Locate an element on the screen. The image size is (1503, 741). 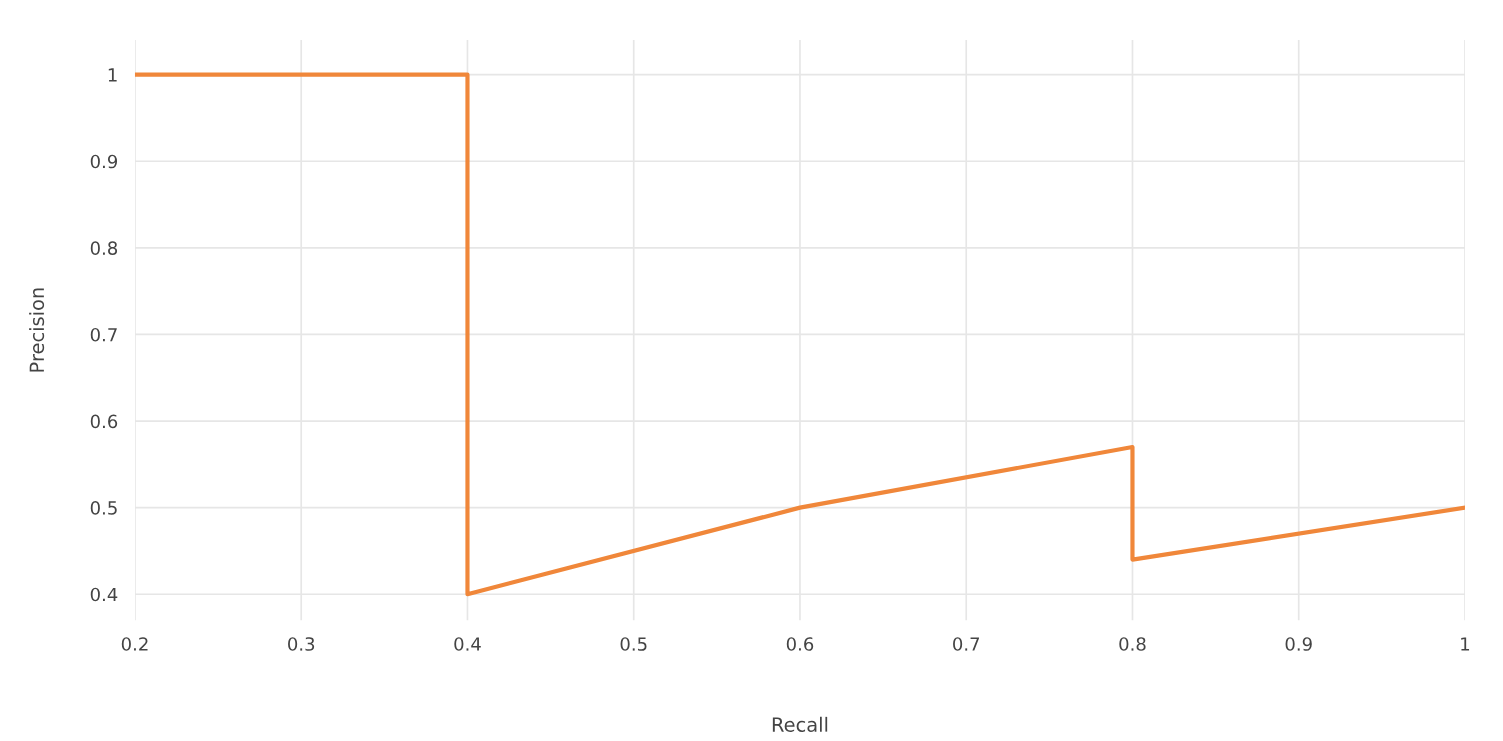
y-tick-label: 0.5 is located at coordinates (103, 508).